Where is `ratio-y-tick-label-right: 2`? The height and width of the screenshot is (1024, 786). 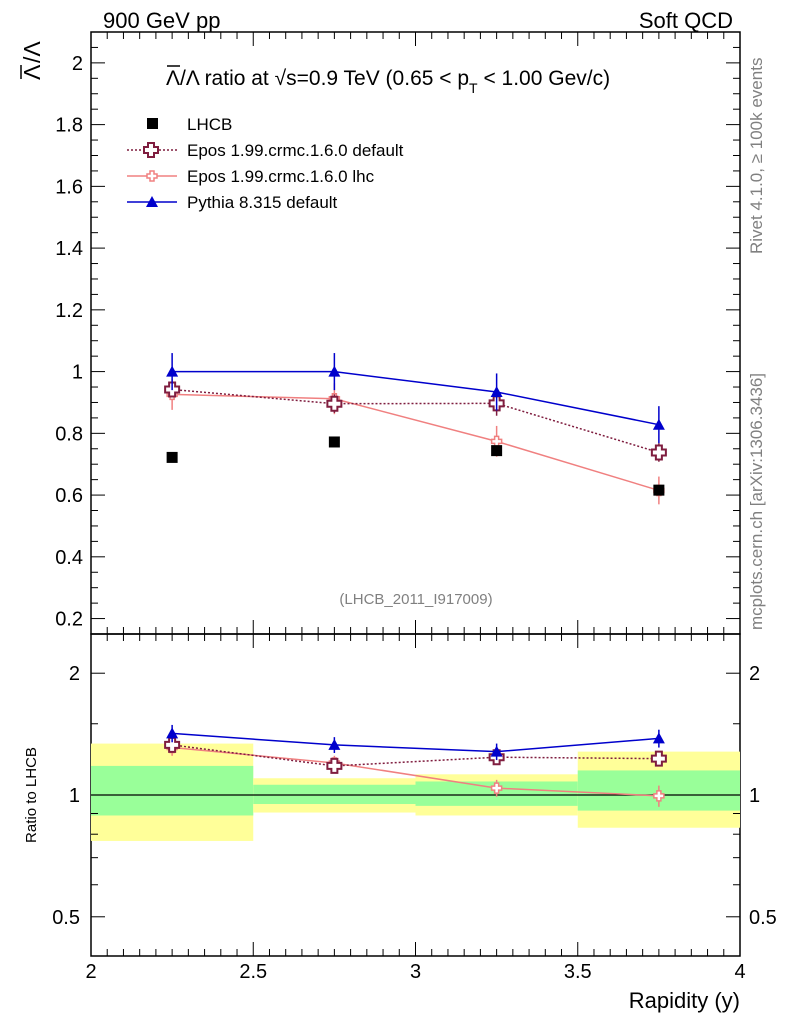
ratio-y-tick-label-right: 2 is located at coordinates (754, 674).